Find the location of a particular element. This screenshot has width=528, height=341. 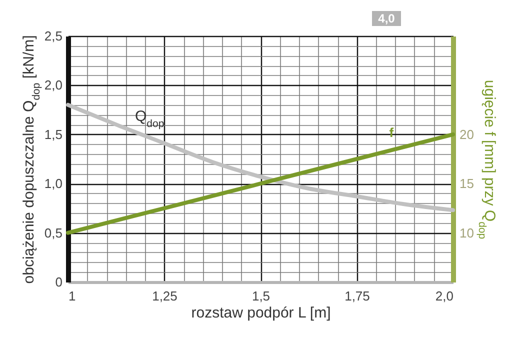

y-tick-label: 2,5 is located at coordinates (53, 36).